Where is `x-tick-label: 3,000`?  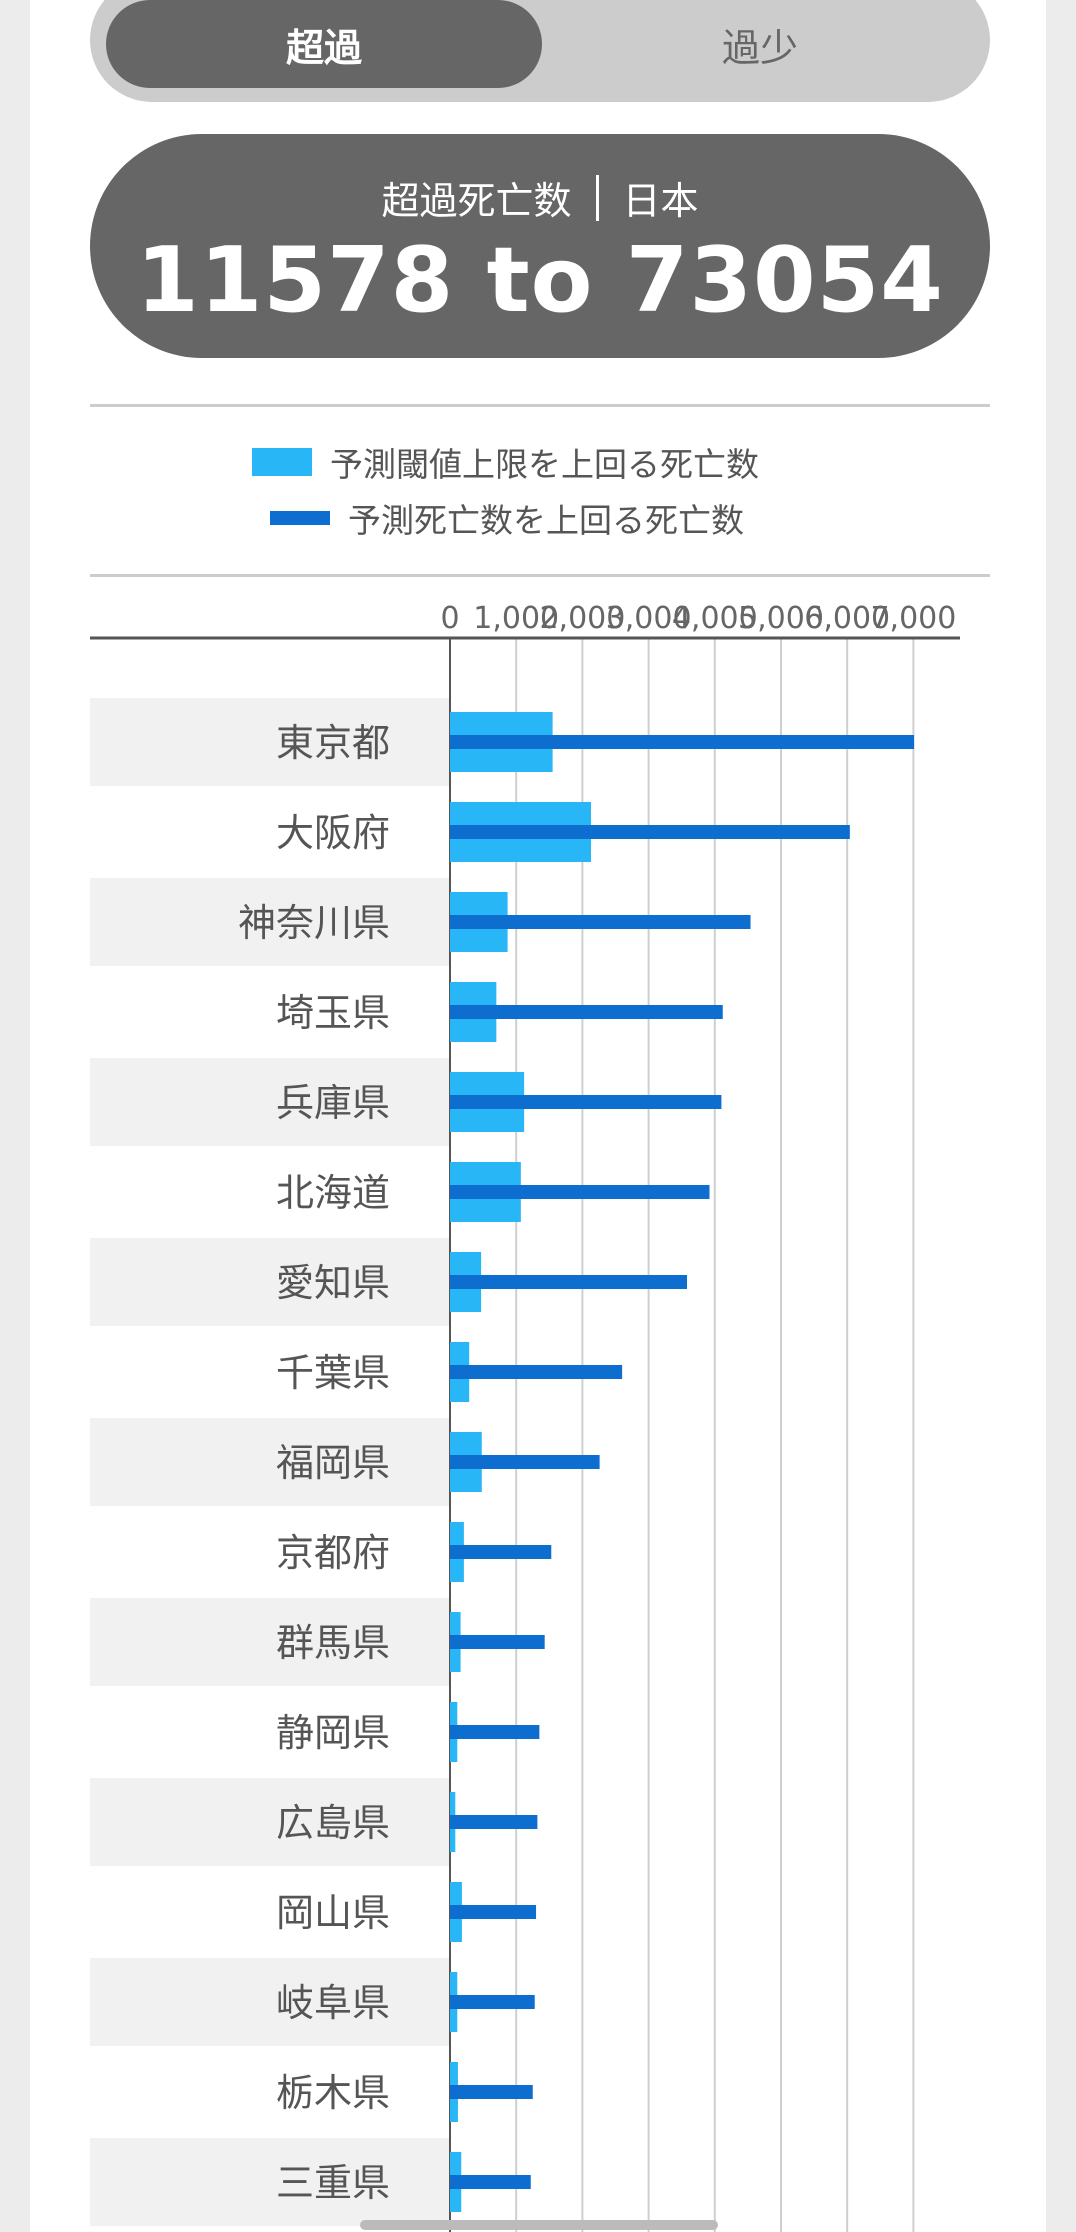
x-tick-label: 3,000 is located at coordinates (649, 618).